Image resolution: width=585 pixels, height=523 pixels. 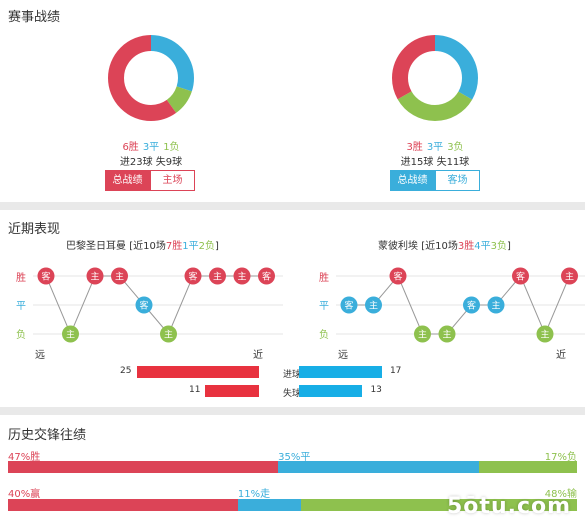 I want to click on away-donut-slice-loss, so click(x=435, y=78).